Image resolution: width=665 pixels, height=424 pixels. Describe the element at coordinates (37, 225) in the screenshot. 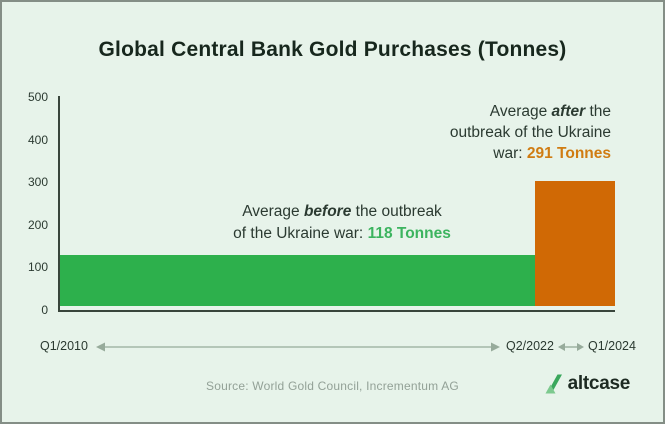

I see `y-tick-200: 200` at that location.